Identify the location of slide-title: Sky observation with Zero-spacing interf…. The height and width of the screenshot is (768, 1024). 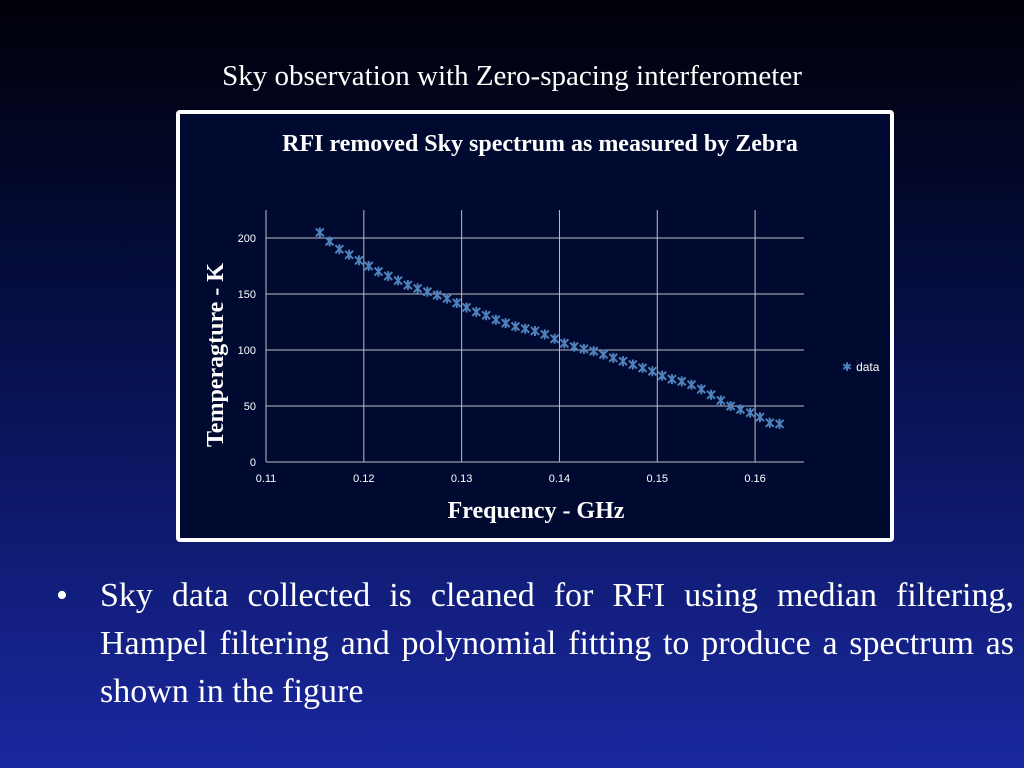
(512, 76).